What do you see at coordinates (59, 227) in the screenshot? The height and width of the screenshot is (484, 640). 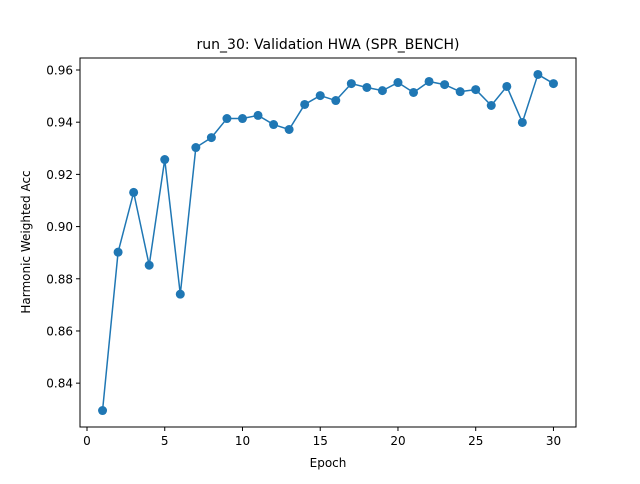 I see `y-tick-label: 0.90` at bounding box center [59, 227].